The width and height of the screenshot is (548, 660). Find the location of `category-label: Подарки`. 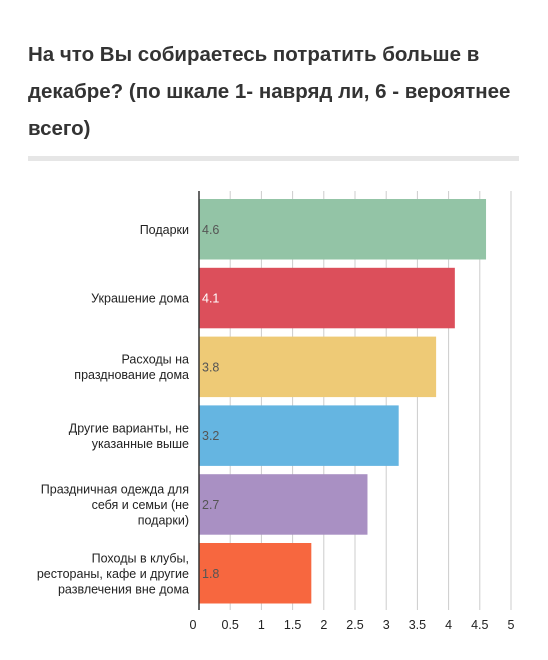

category-label: Подарки is located at coordinates (164, 230).